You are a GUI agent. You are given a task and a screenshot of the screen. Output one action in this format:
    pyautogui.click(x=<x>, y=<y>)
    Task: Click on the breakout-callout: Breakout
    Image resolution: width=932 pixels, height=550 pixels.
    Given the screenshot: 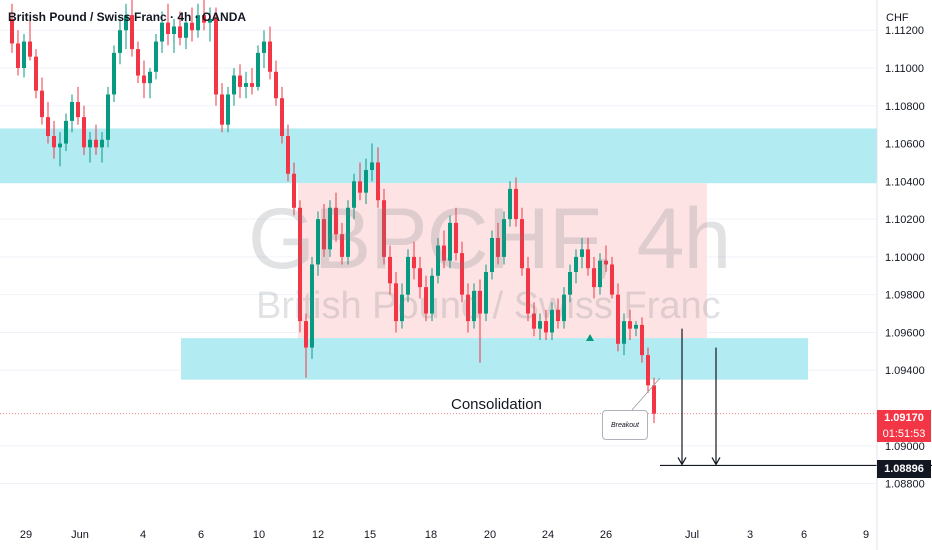 What is the action you would take?
    pyautogui.click(x=625, y=425)
    